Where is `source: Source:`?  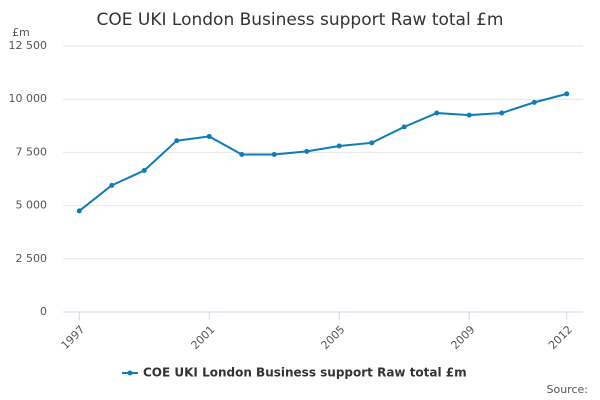 source: Source: is located at coordinates (568, 389).